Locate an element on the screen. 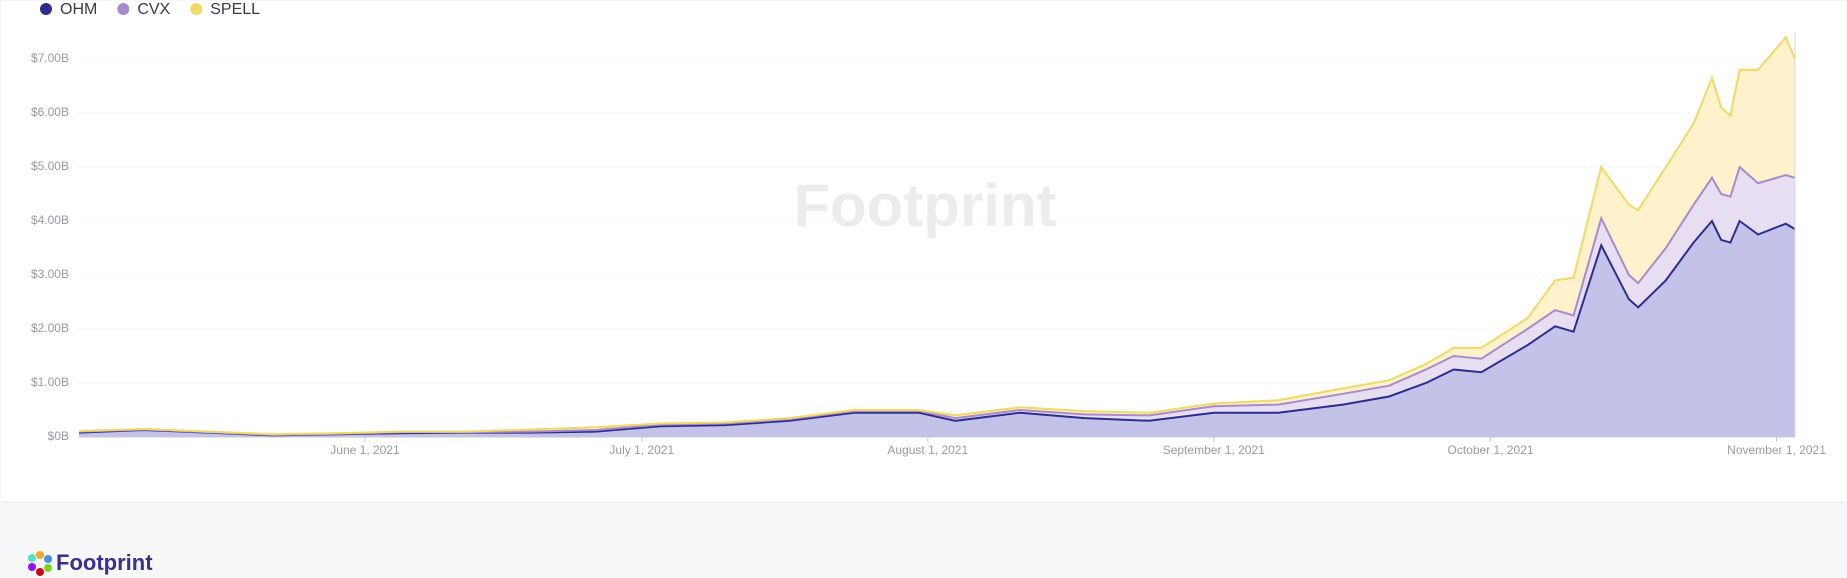  y-tick-label: $4.00B is located at coordinates (50, 220).